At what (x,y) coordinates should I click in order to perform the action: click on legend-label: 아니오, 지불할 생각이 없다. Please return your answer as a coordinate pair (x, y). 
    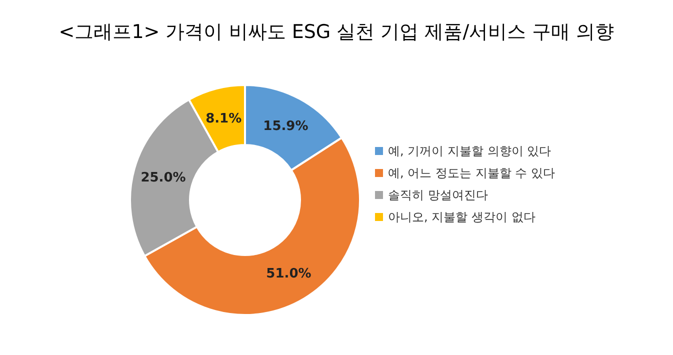
    Looking at the image, I should click on (462, 217).